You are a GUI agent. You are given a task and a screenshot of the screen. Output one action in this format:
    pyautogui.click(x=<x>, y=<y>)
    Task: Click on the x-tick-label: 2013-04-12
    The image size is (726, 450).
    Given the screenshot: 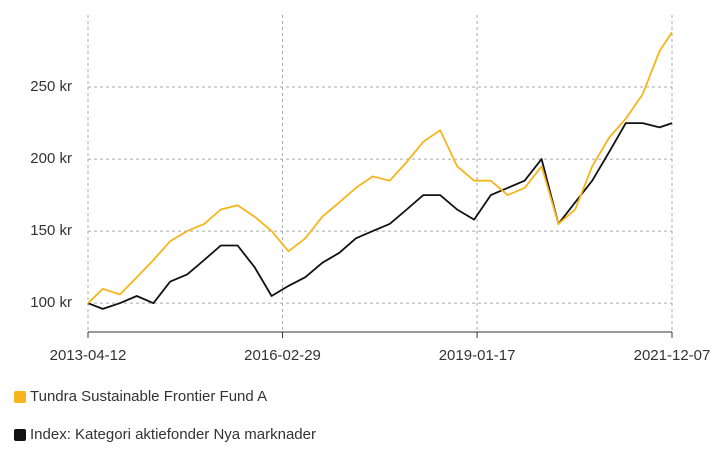 What is the action you would take?
    pyautogui.click(x=88, y=355)
    